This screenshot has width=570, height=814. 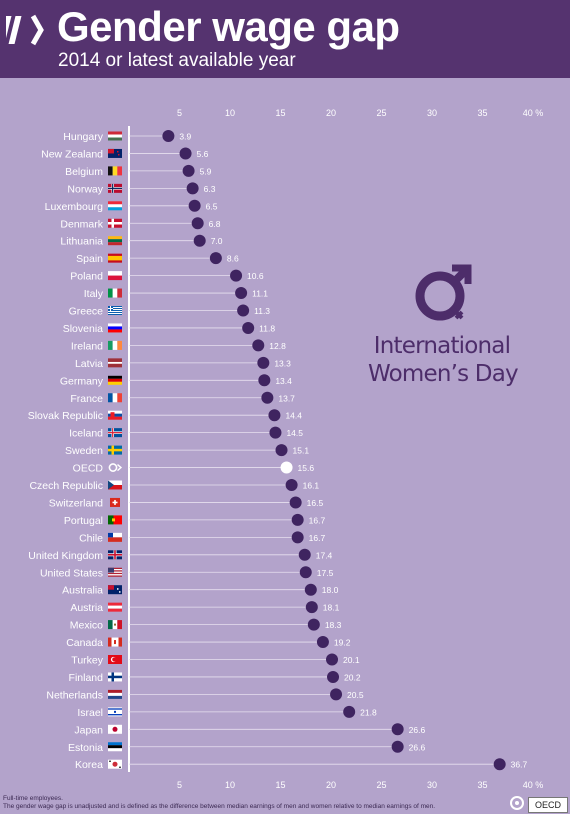 What do you see at coordinates (432, 785) in the screenshot?
I see `x-tick-label-bottom: 30` at bounding box center [432, 785].